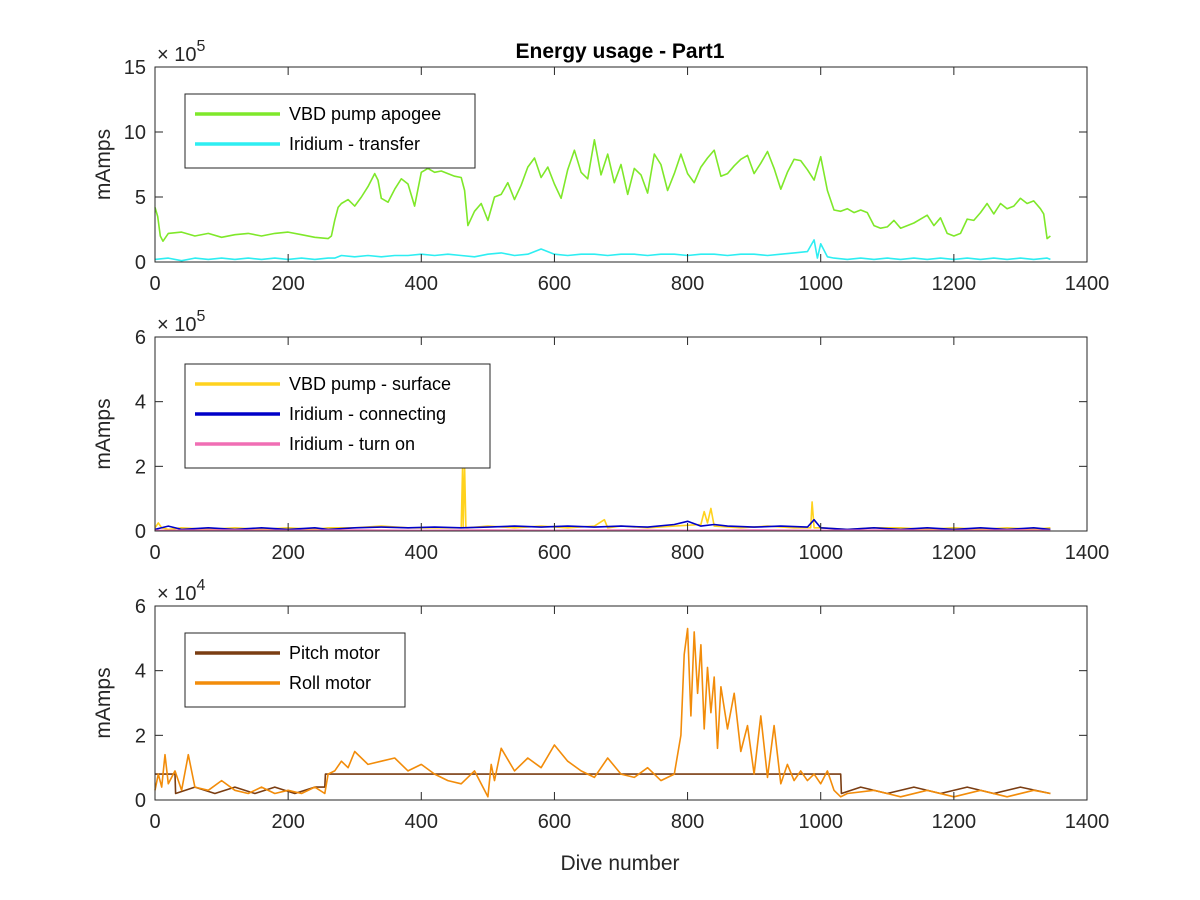  I want to click on legend-label-bottom-2: Roll motor, so click(330, 683).